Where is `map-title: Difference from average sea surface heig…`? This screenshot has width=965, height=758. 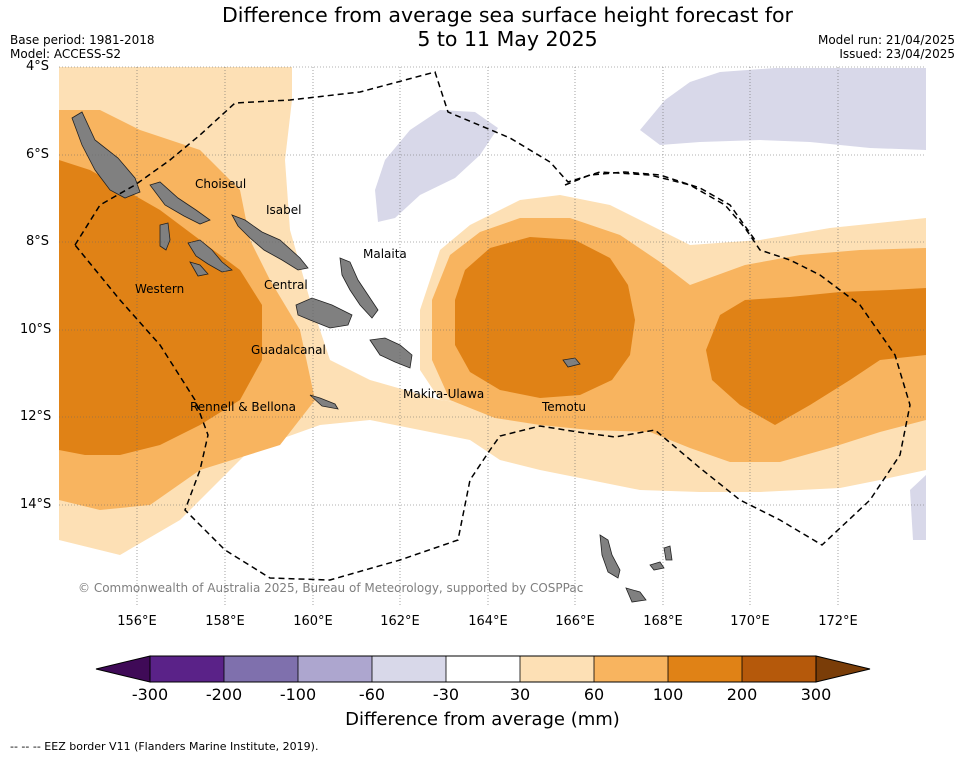 map-title: Difference from average sea surface heig… is located at coordinates (482, 27).